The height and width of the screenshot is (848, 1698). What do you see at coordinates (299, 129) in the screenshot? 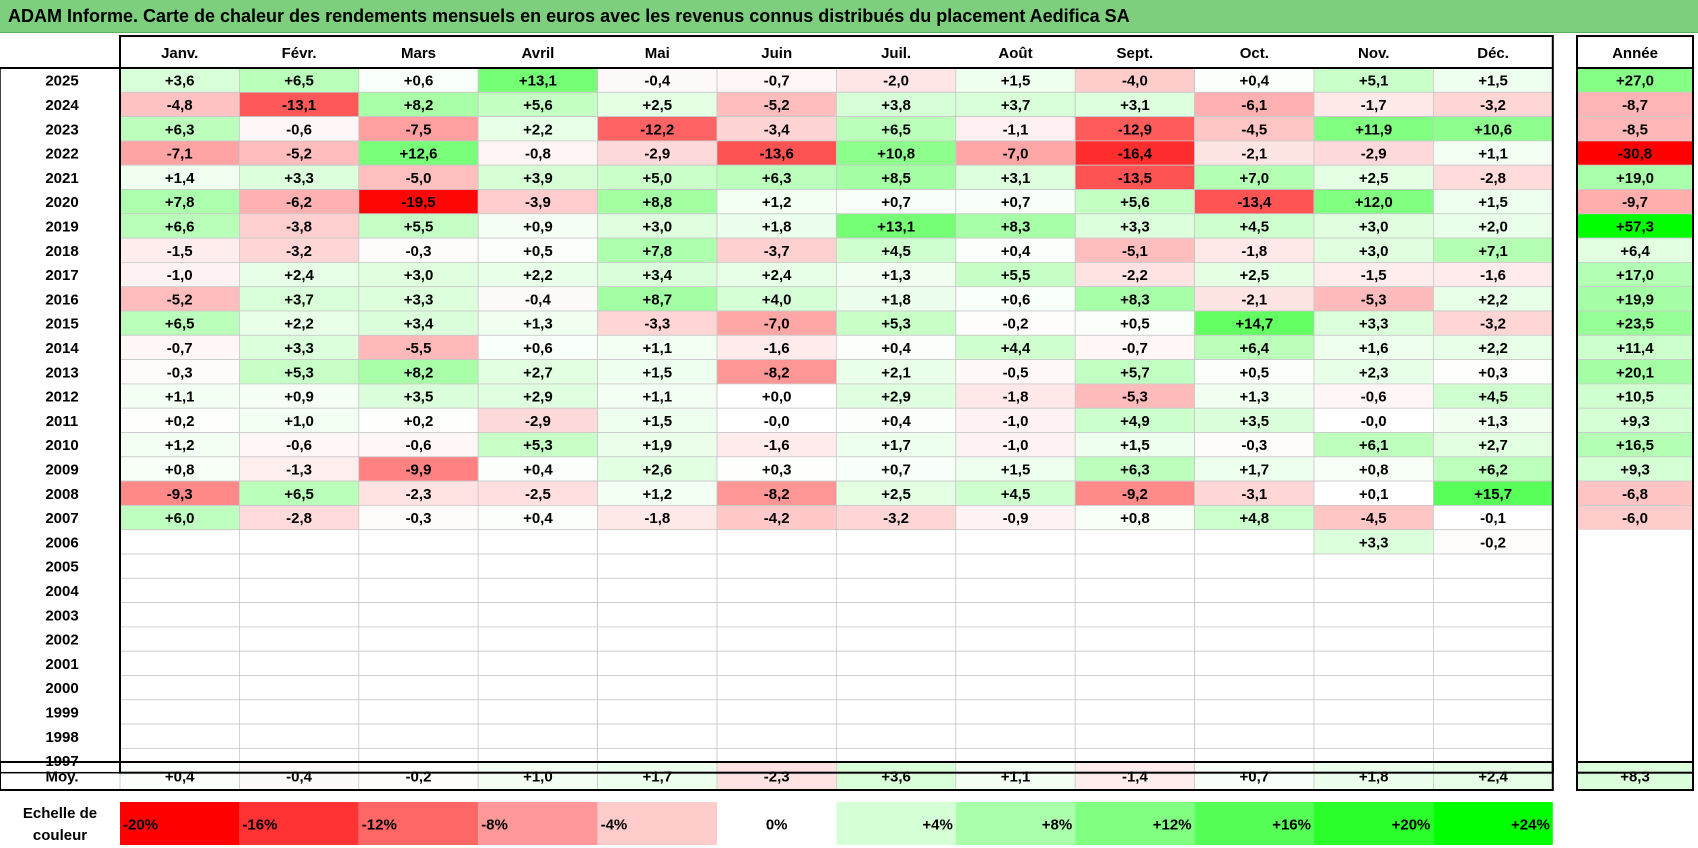
I see `row-value: -0,6` at bounding box center [299, 129].